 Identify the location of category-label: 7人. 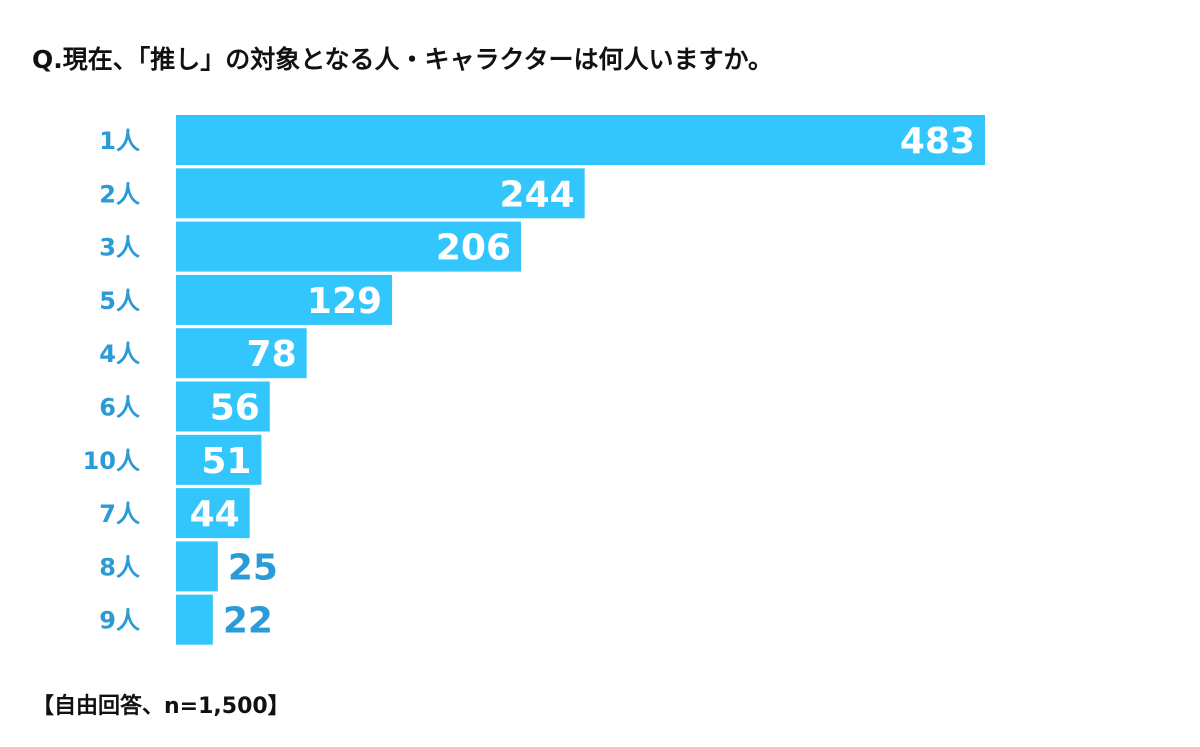
(119, 514).